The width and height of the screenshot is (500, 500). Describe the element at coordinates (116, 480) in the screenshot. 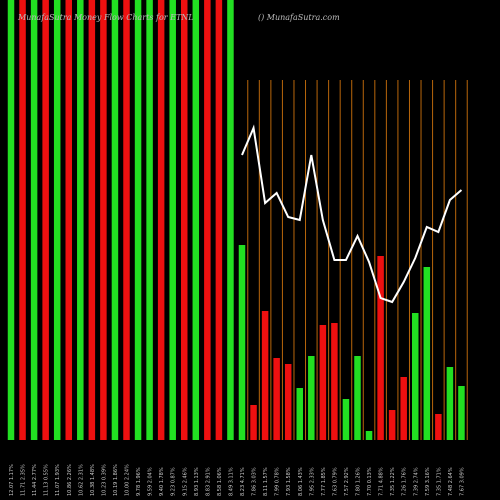

I see `x-tick-label: 10.19 1.86%` at that location.